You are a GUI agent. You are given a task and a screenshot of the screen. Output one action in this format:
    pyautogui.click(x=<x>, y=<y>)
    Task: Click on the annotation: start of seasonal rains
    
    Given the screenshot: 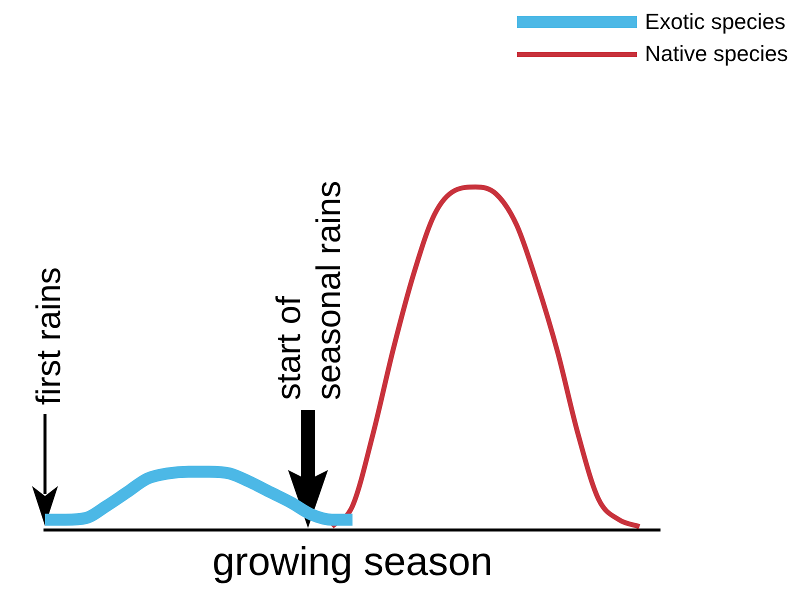 What is the action you would take?
    pyautogui.click(x=309, y=290)
    